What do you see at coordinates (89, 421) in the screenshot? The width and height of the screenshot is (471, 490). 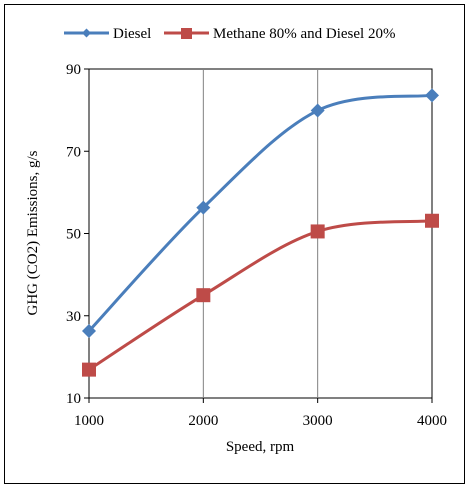 I see `x-tick-label-0: 1000` at bounding box center [89, 421].